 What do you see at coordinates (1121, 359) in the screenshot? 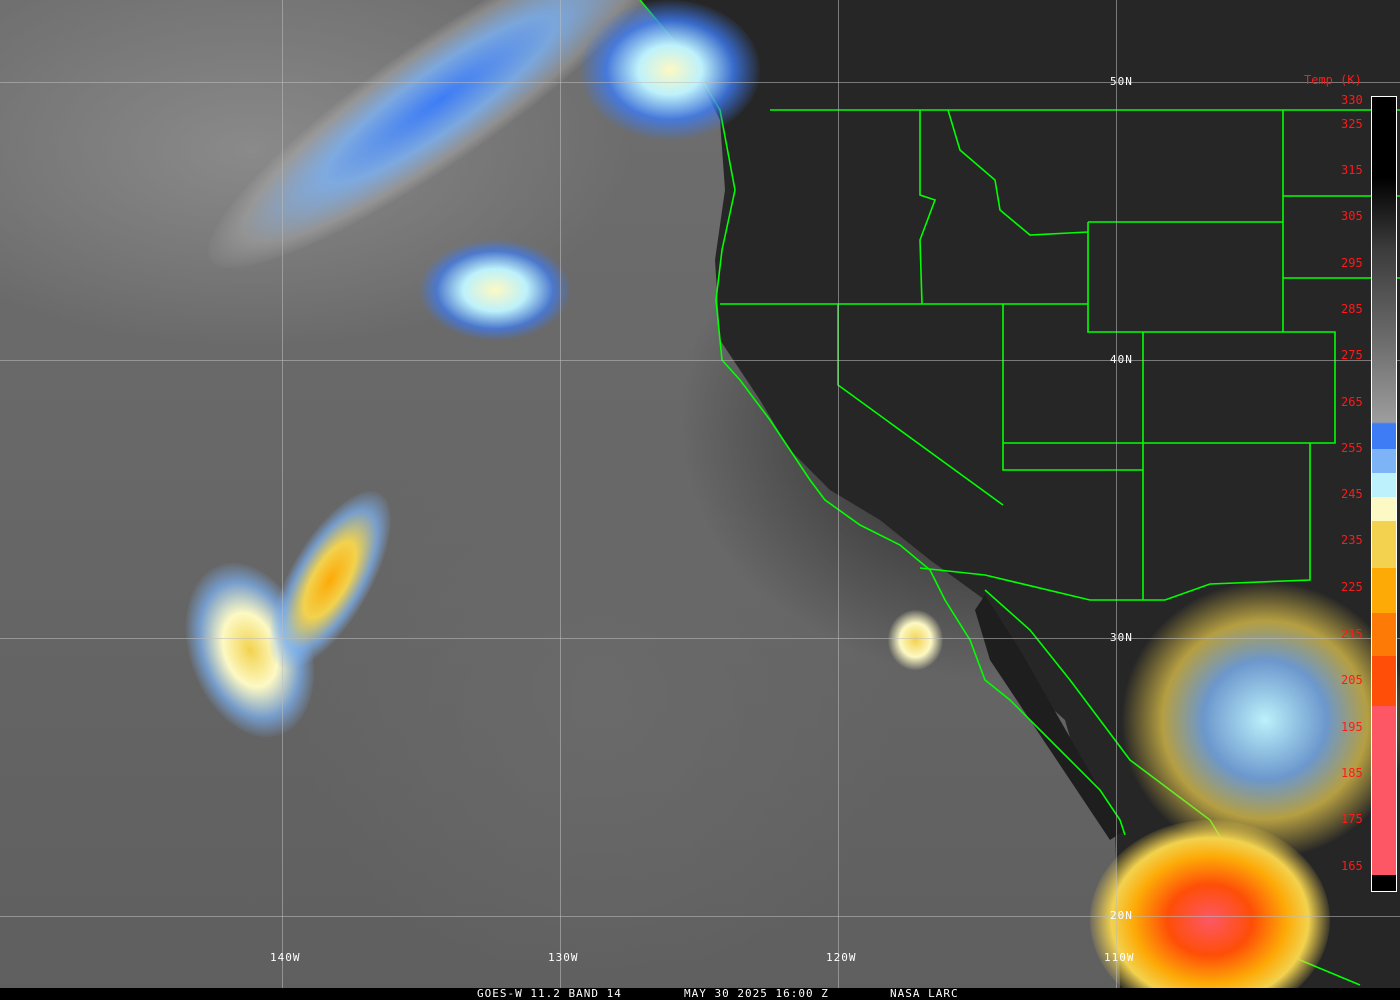
I see `latitude-label: 40N` at bounding box center [1121, 359].